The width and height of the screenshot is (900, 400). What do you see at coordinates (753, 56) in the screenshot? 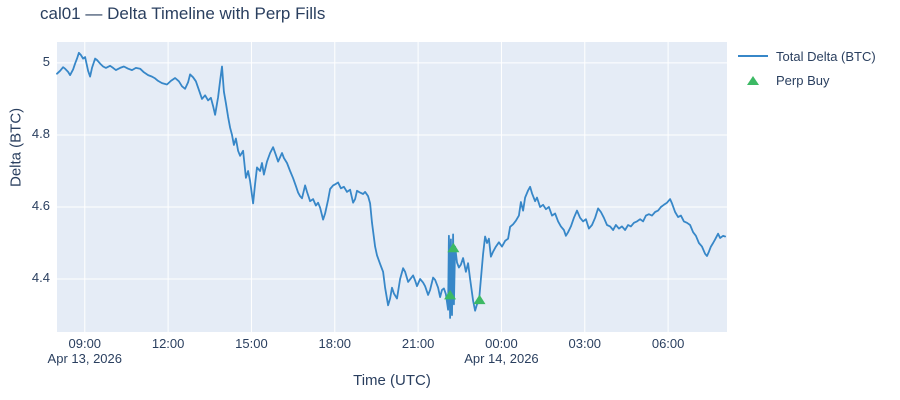
I see `line-swatch-icon` at bounding box center [753, 56].